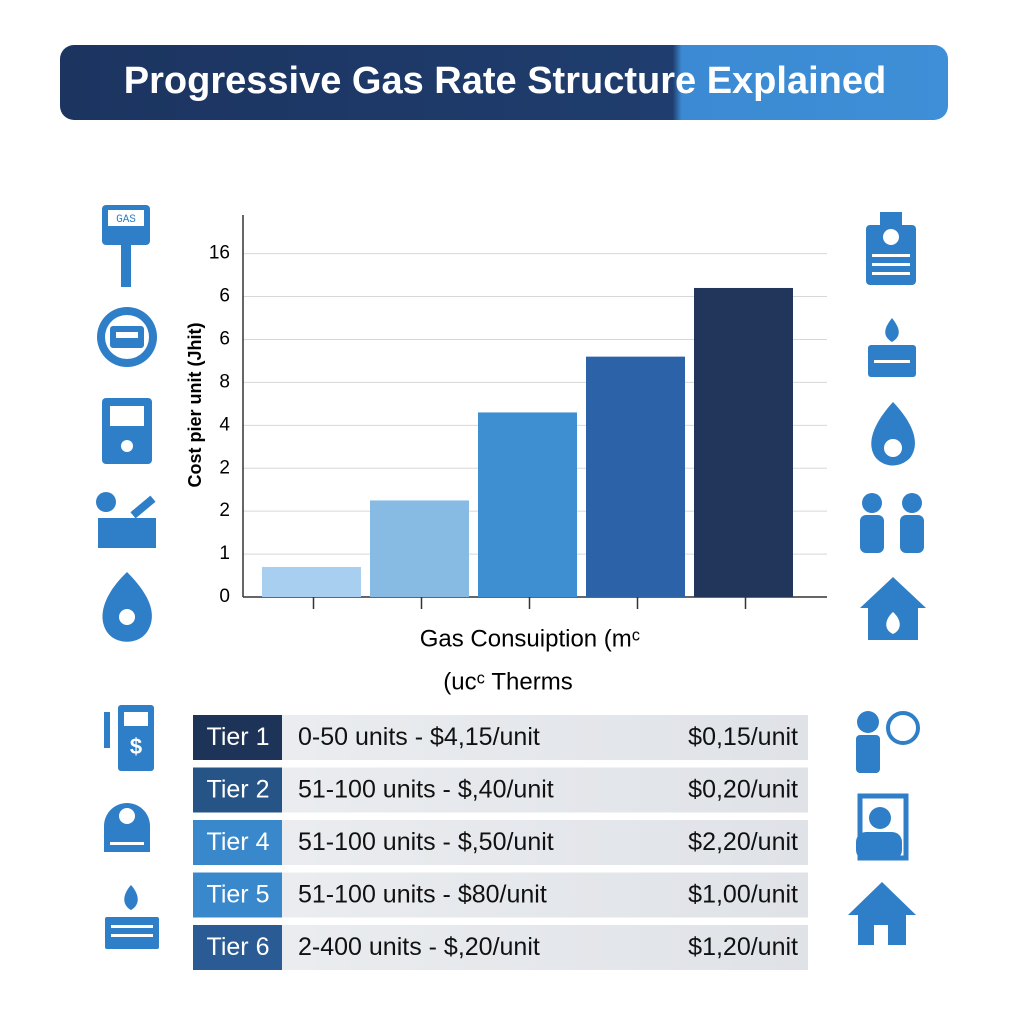 This screenshot has width=1024, height=1029. Describe the element at coordinates (195, 405) in the screenshot. I see `y-axis-label: Cost pier unit (Jhit)` at that location.